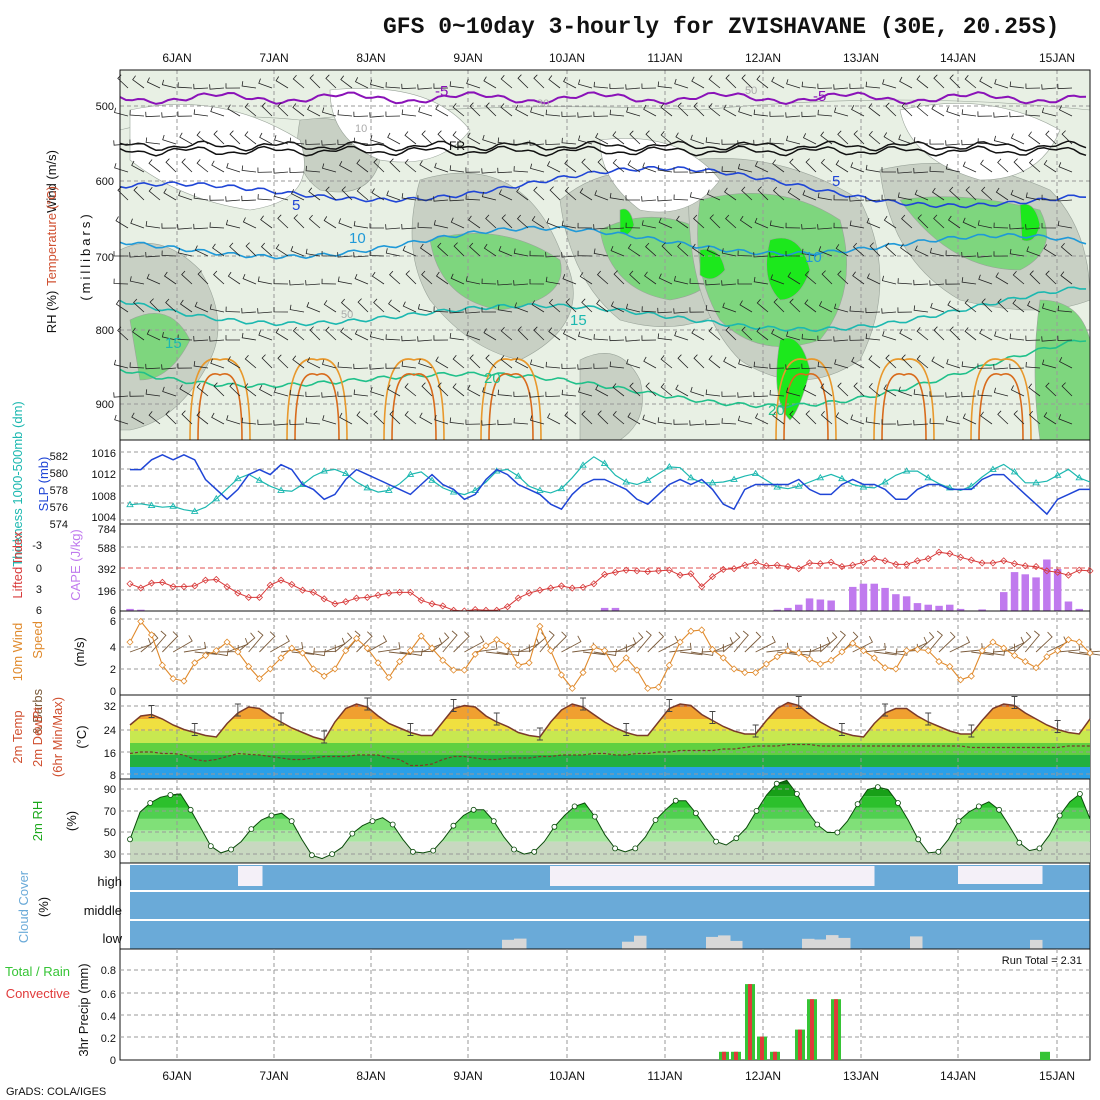  I want to click on day-label: 7JAN, so click(273, 58).